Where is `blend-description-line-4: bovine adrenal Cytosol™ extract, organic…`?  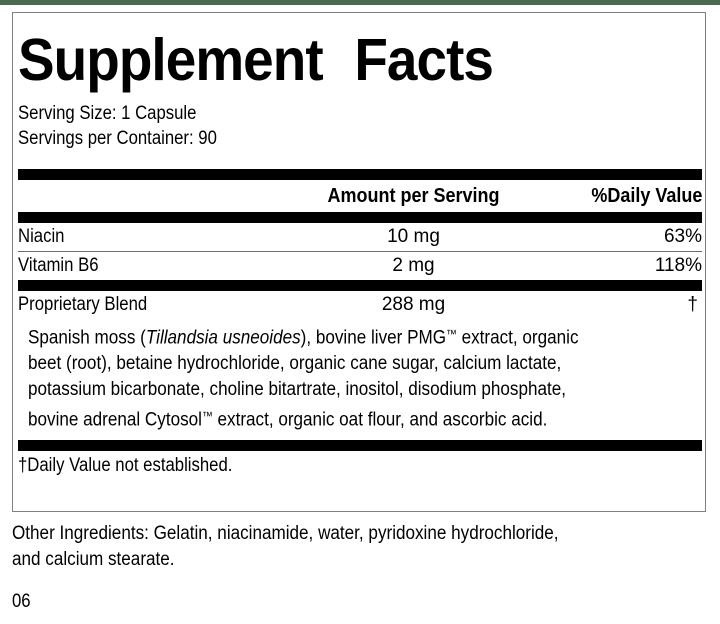 blend-description-line-4: bovine adrenal Cytosol™ extract, organic… is located at coordinates (288, 420).